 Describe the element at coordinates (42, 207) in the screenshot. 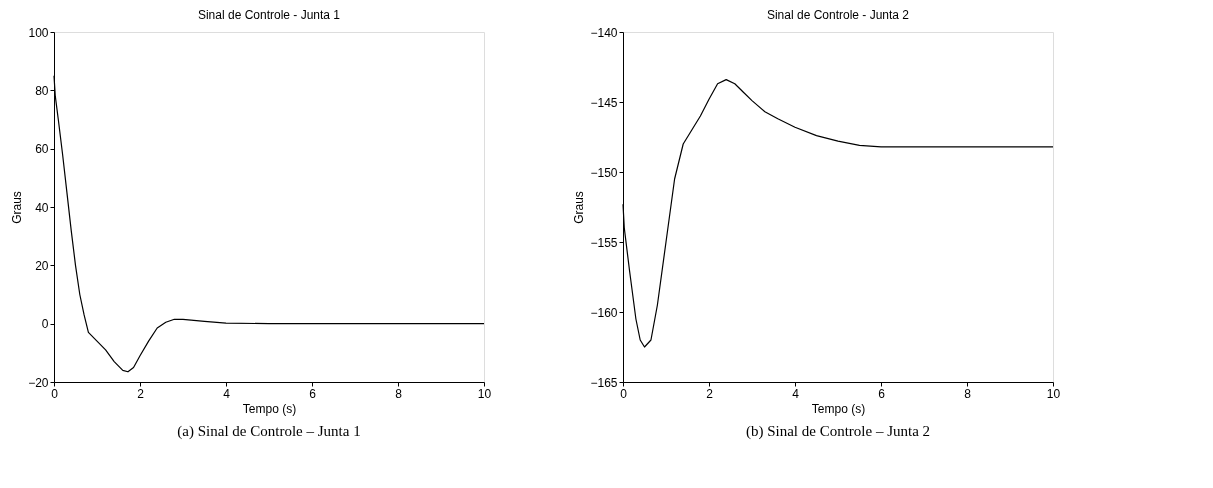

I see `y-tick-label: 40` at that location.